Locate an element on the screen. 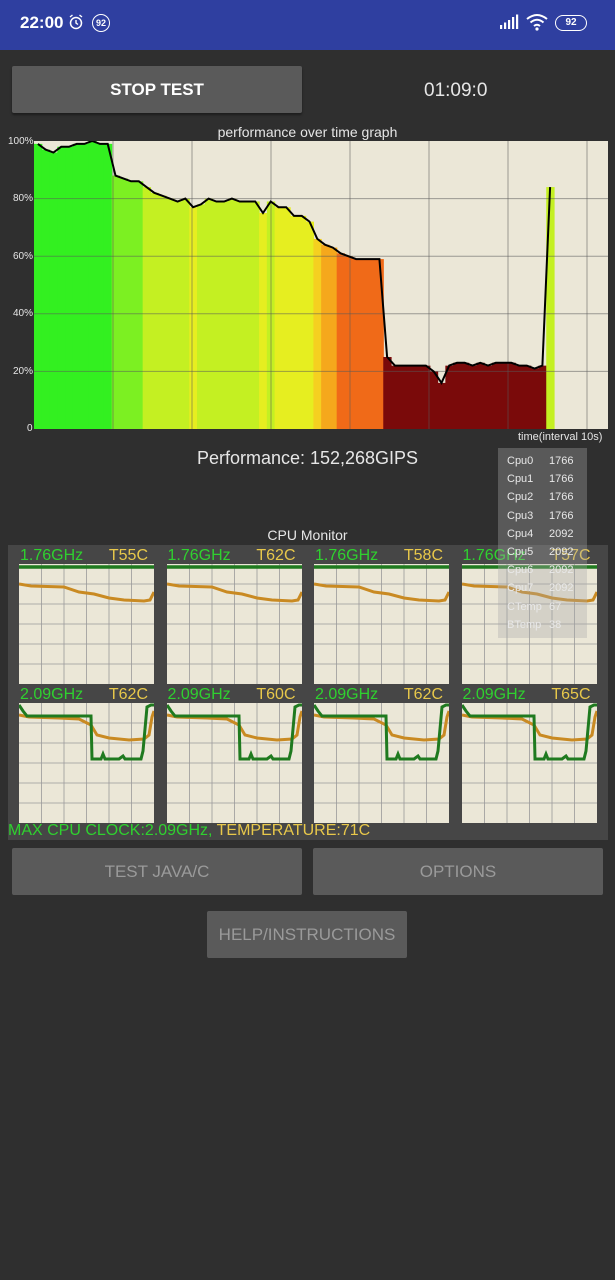 The image size is (615, 1280). cpu-core-cell: 1.76GHz T57C is located at coordinates (529, 615).